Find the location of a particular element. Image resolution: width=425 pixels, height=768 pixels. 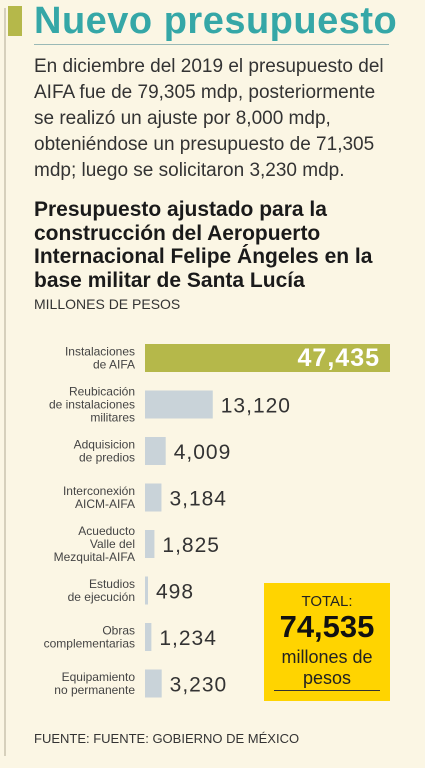

page-title: Nuevo presupuesto is located at coordinates (216, 21).